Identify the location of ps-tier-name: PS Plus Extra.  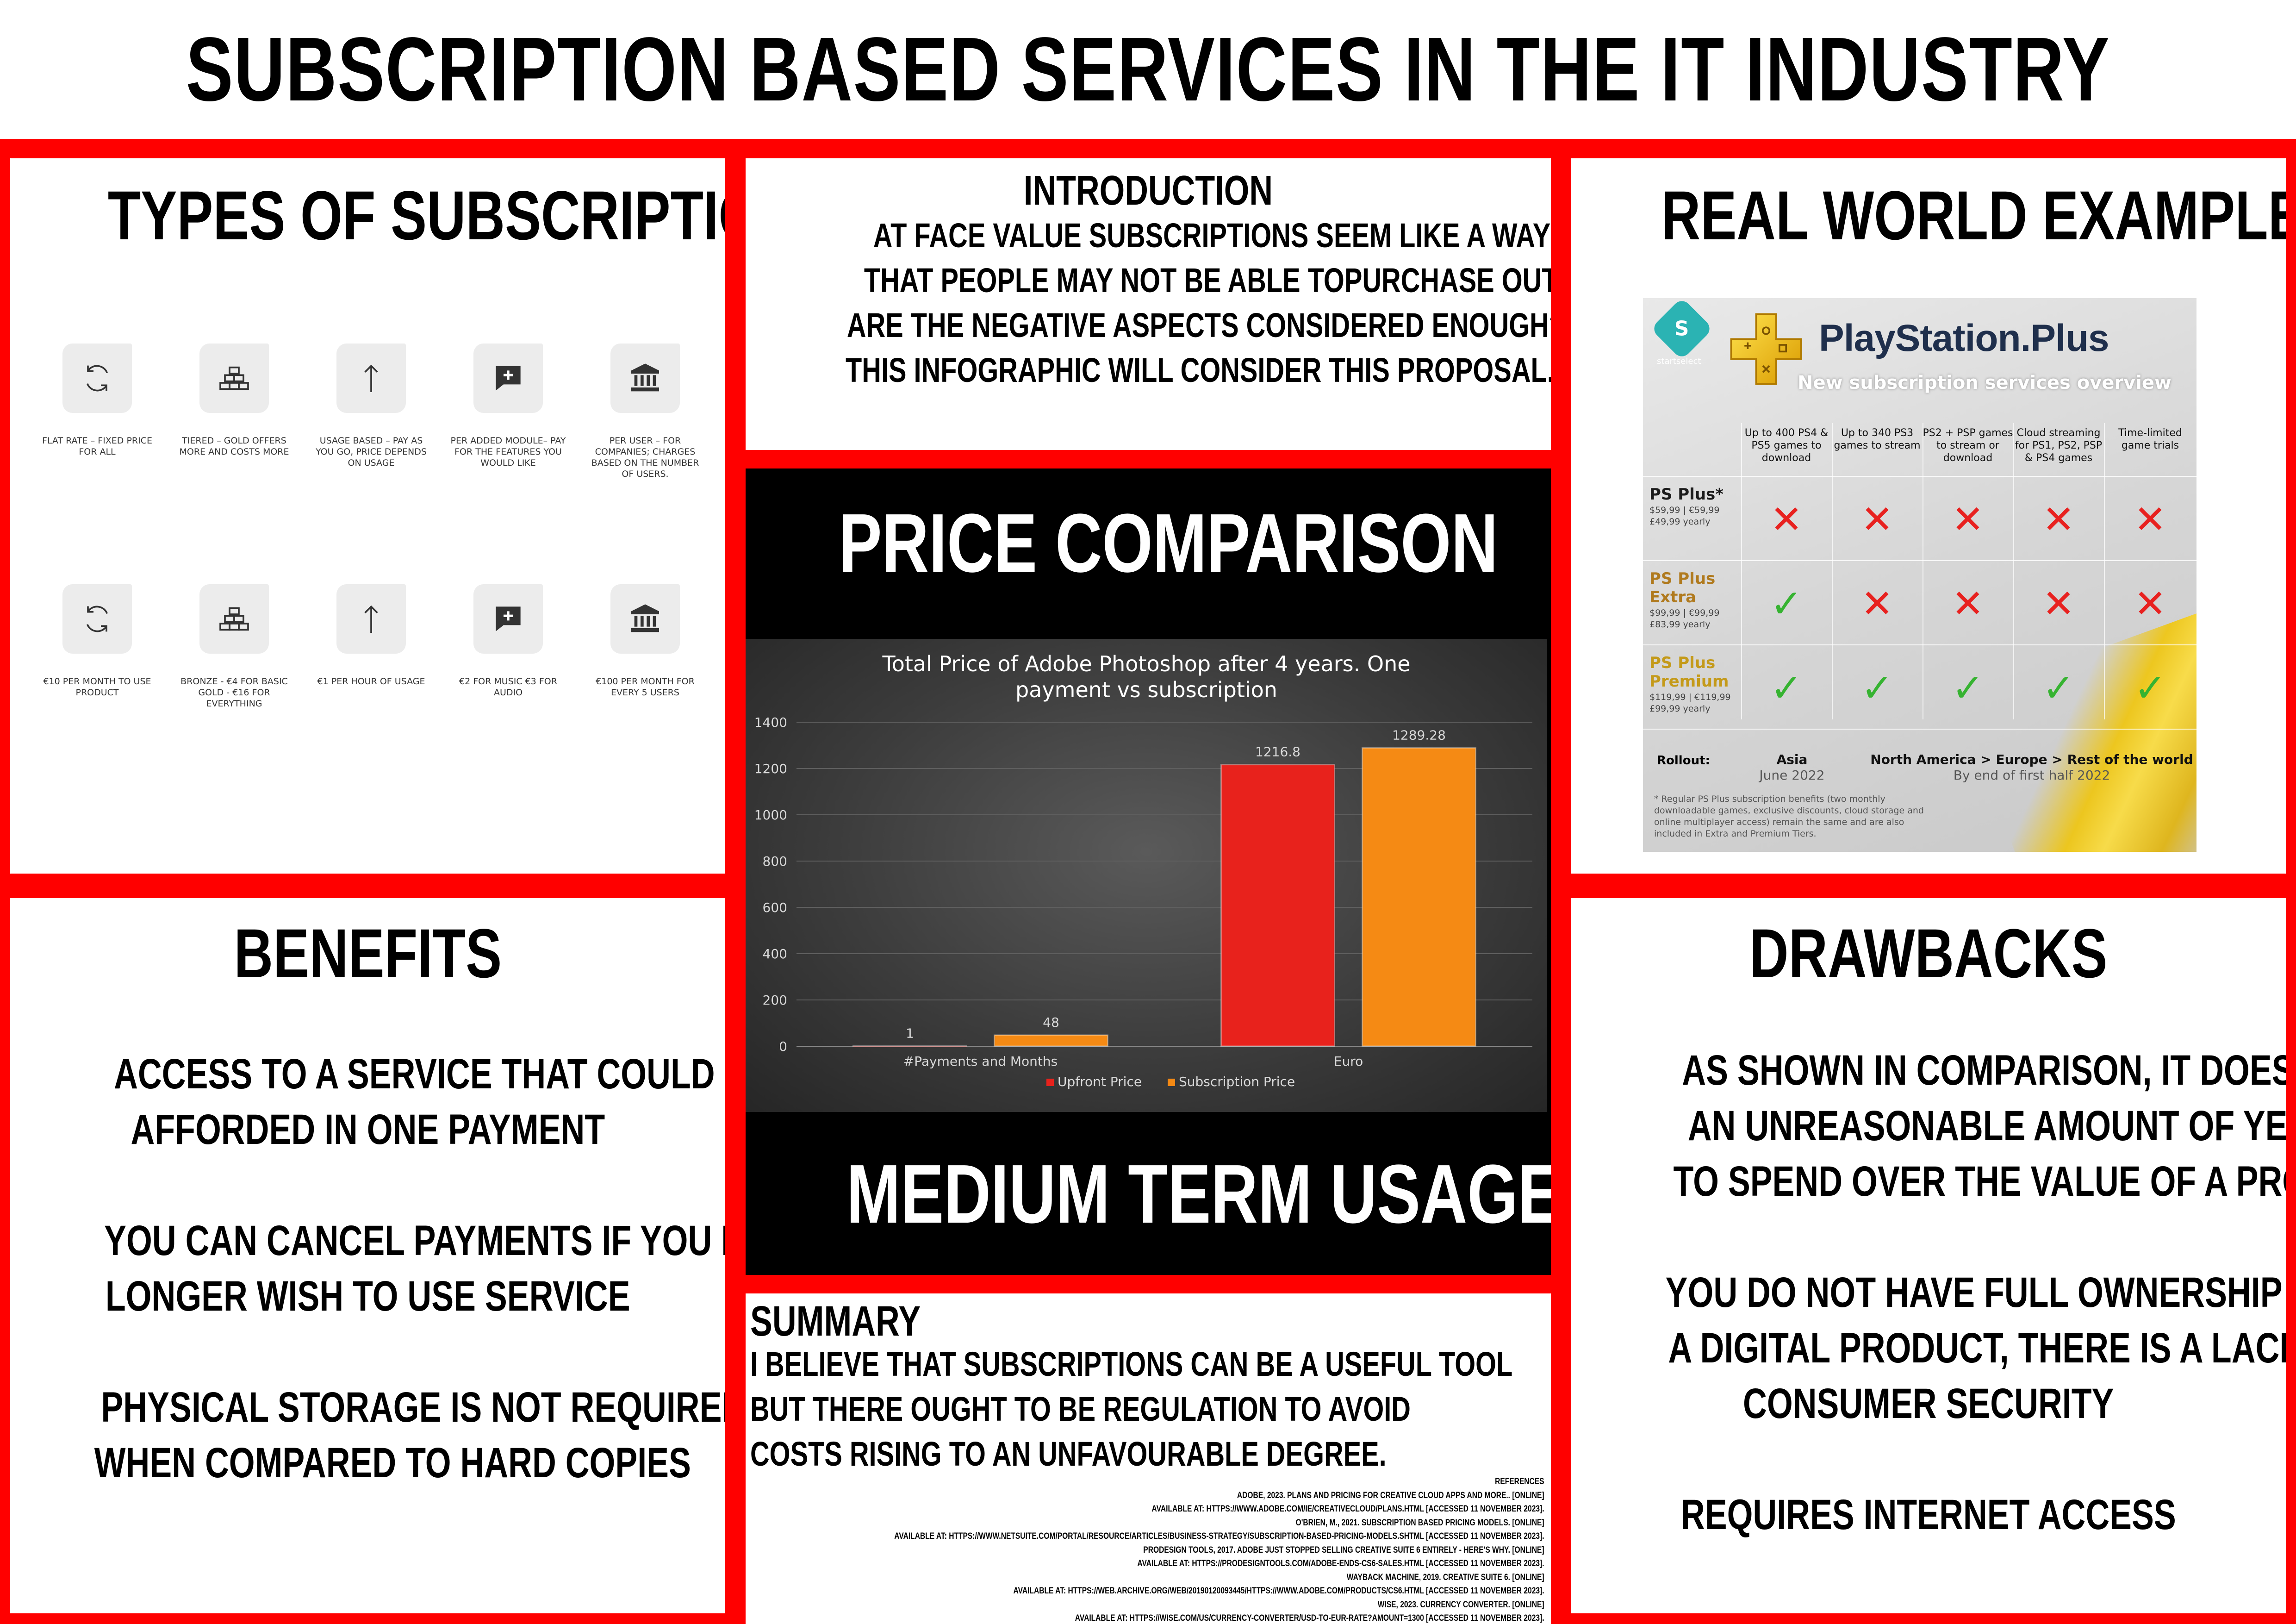
(1682, 587).